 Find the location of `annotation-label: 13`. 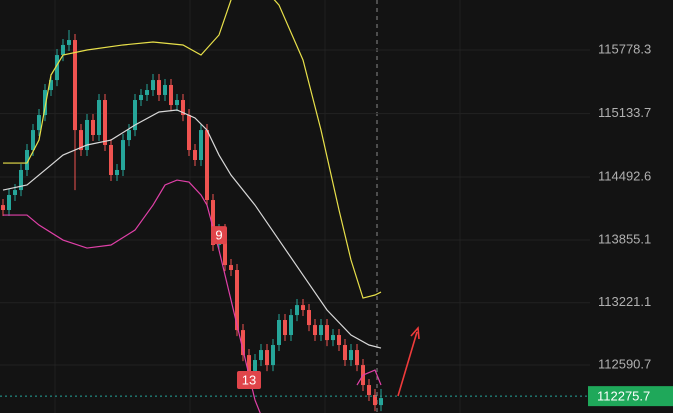

annotation-label: 13 is located at coordinates (249, 379).